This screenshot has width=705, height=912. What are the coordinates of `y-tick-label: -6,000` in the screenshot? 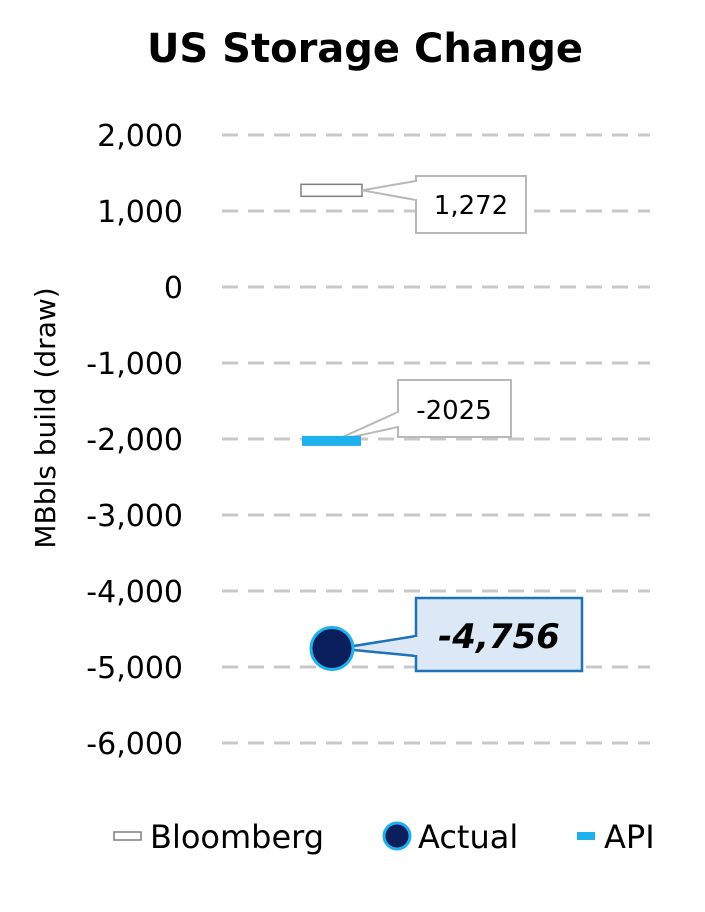 It's located at (134, 744).